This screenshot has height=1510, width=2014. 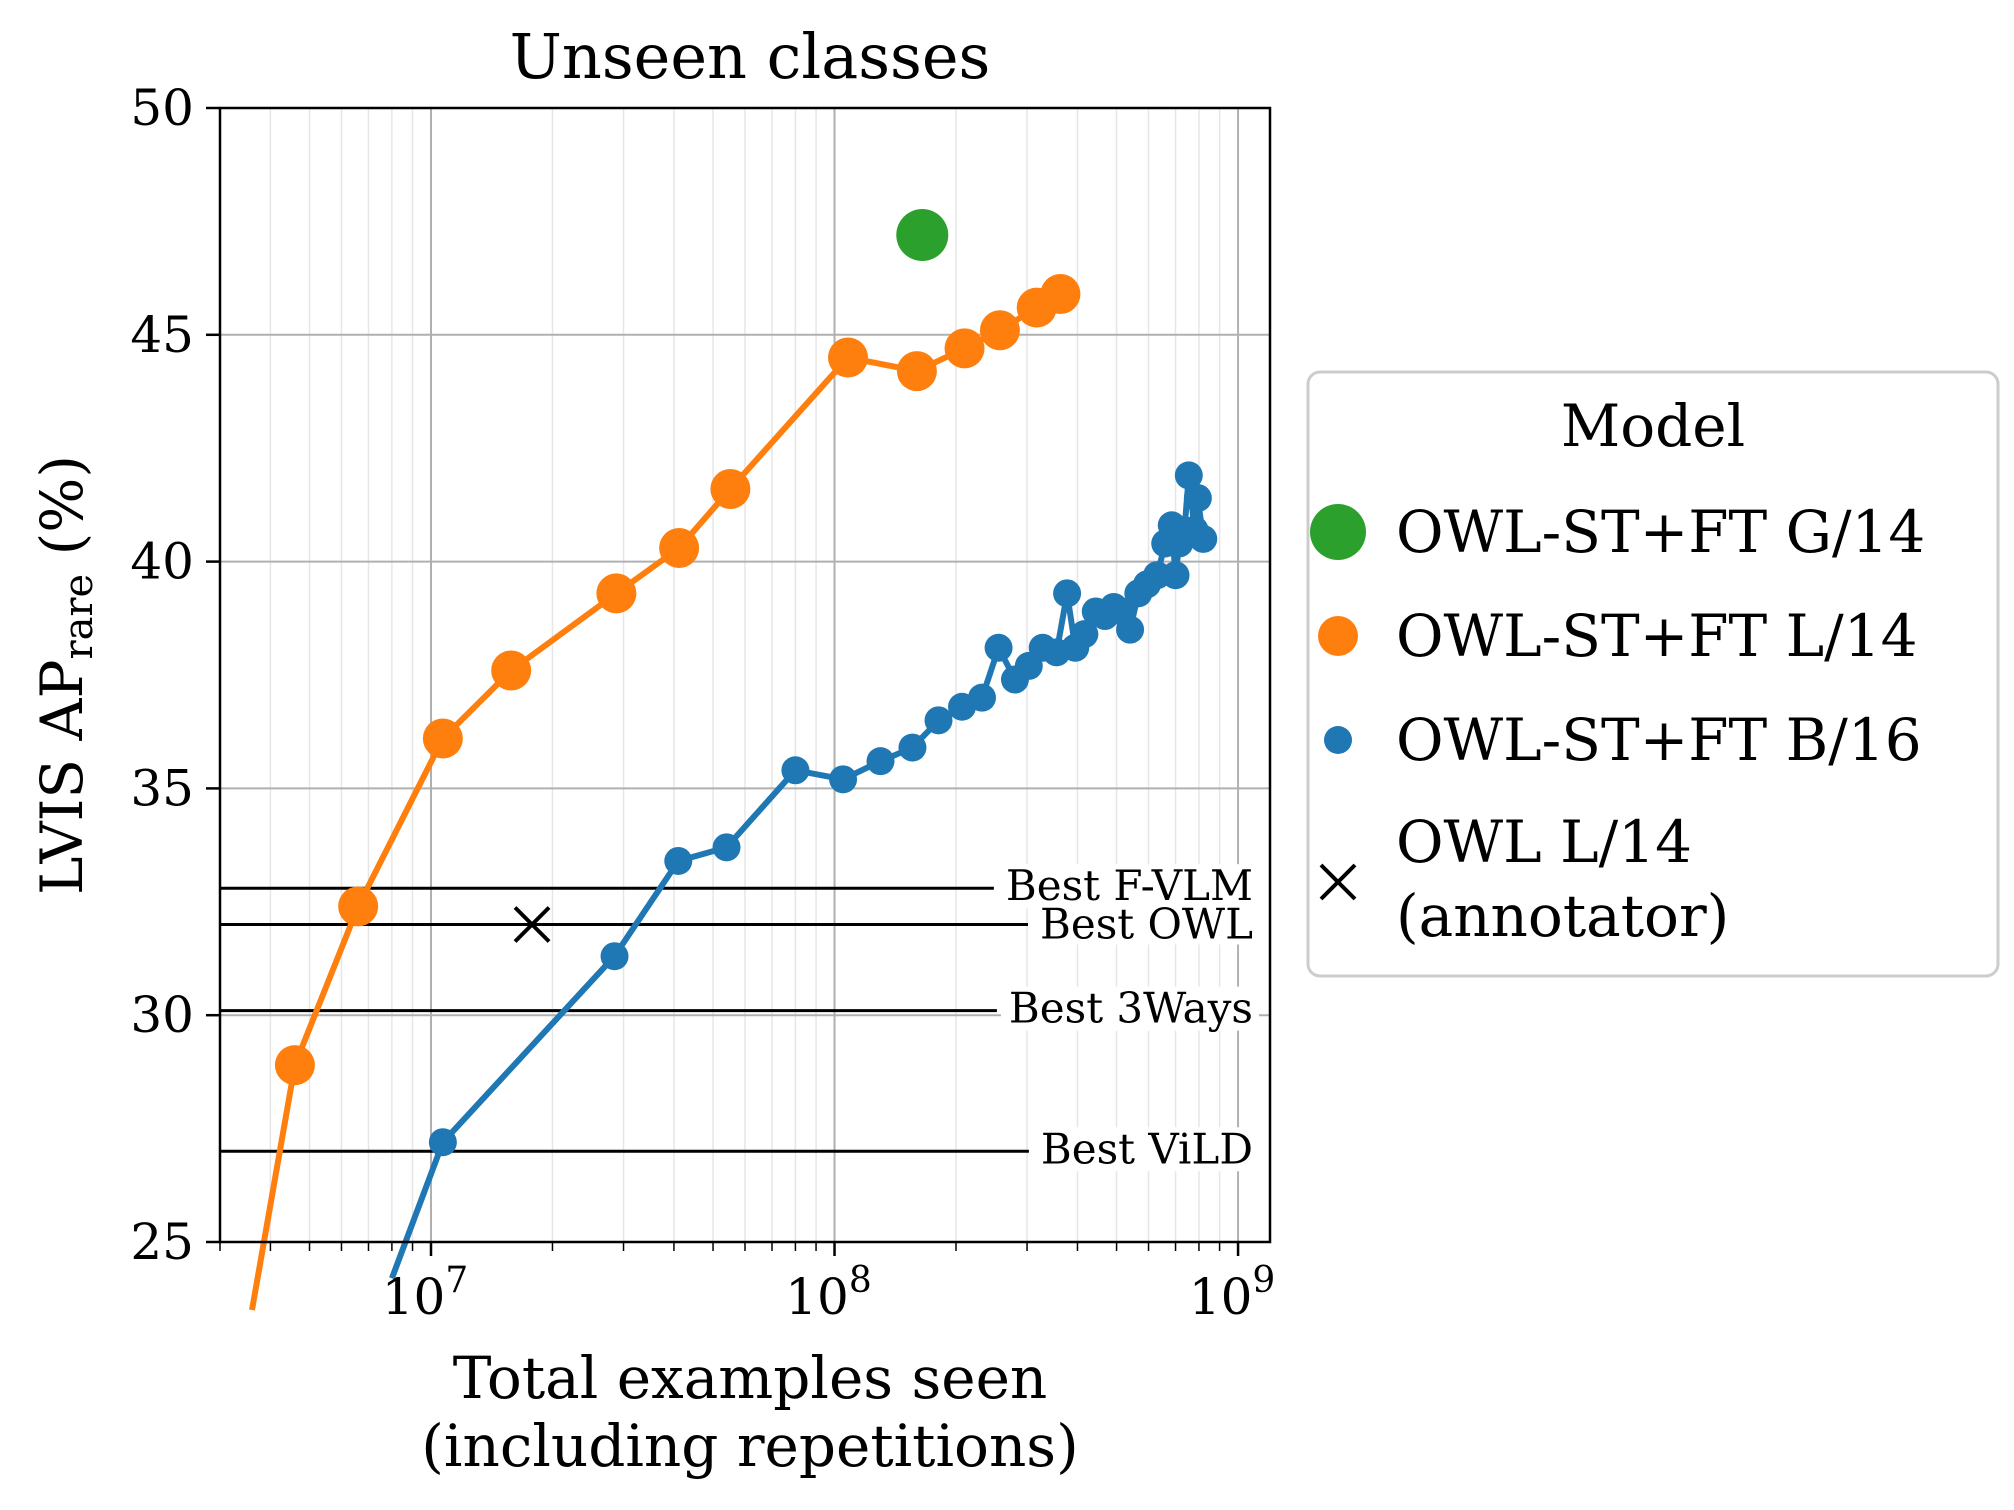 What do you see at coordinates (162, 1242) in the screenshot?
I see `y-tick-label: 25` at bounding box center [162, 1242].